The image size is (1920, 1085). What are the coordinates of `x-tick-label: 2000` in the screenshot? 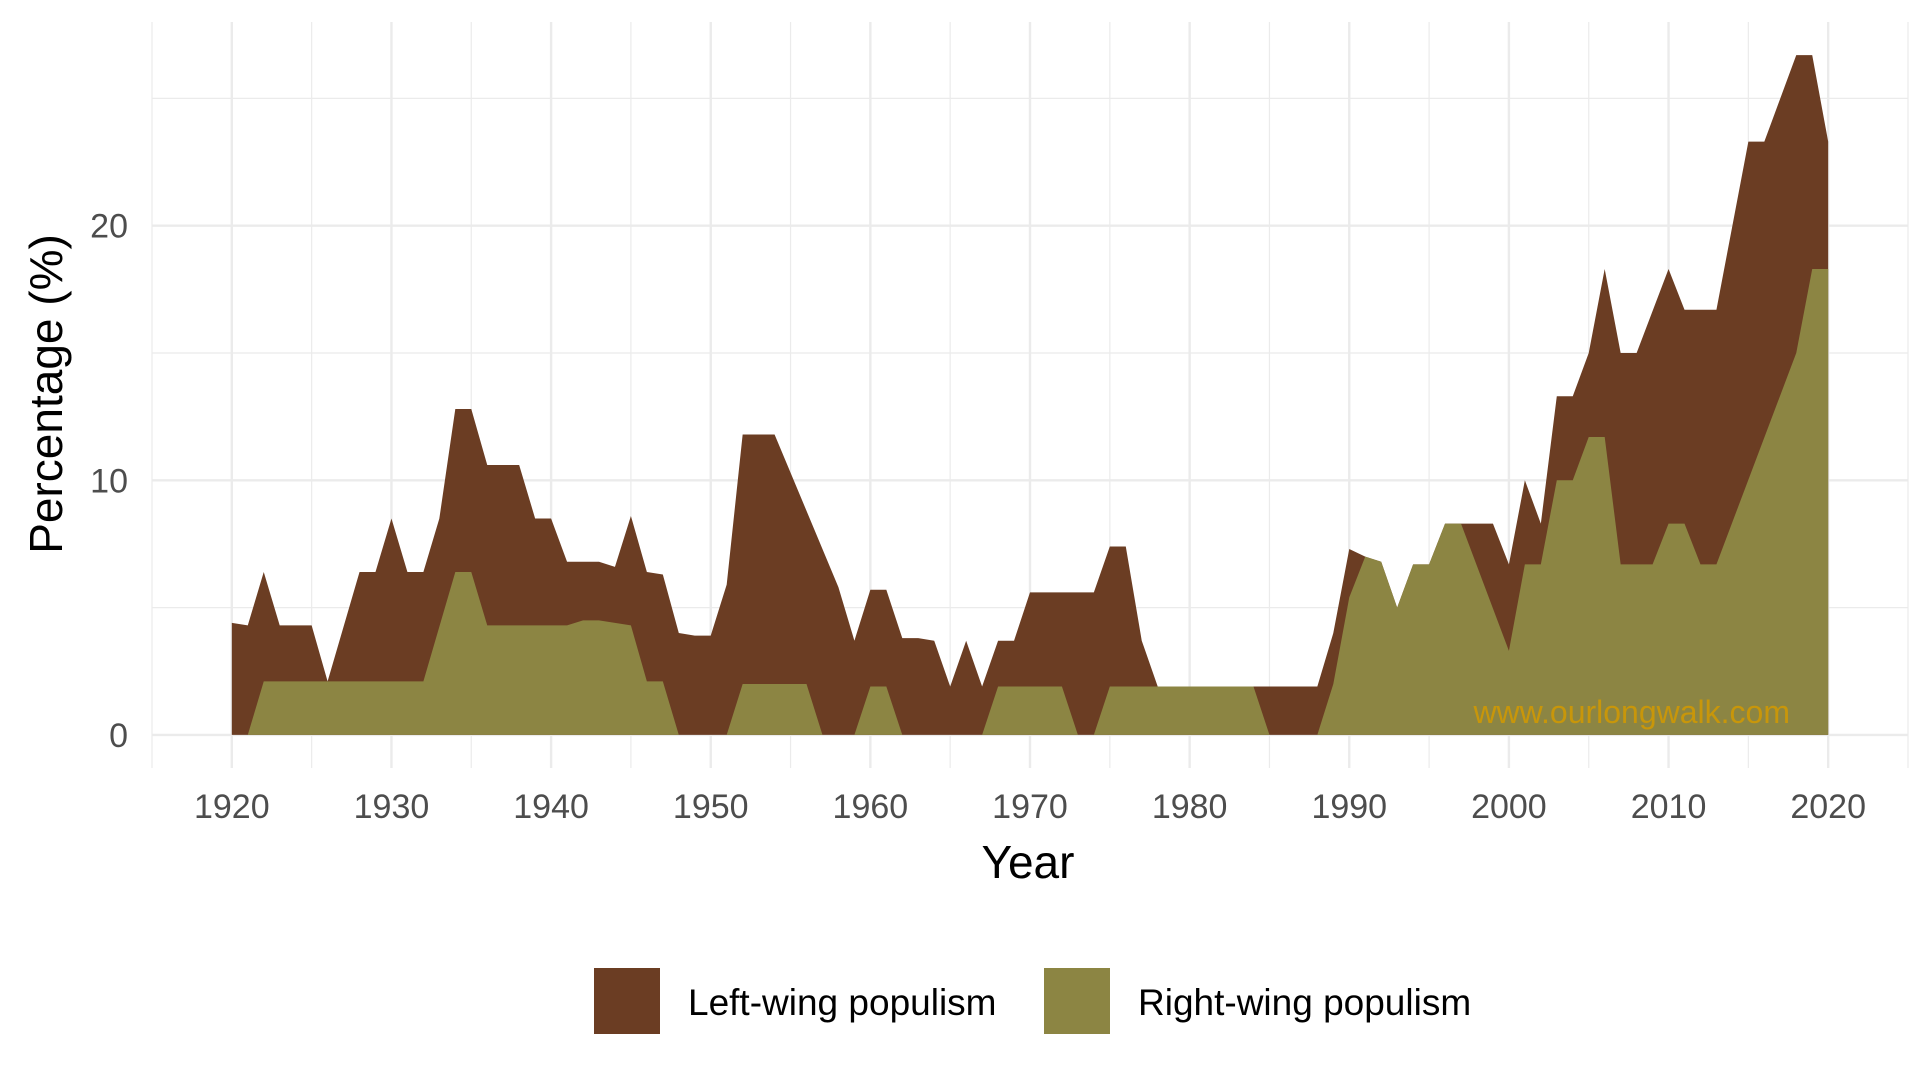 It's located at (1509, 807).